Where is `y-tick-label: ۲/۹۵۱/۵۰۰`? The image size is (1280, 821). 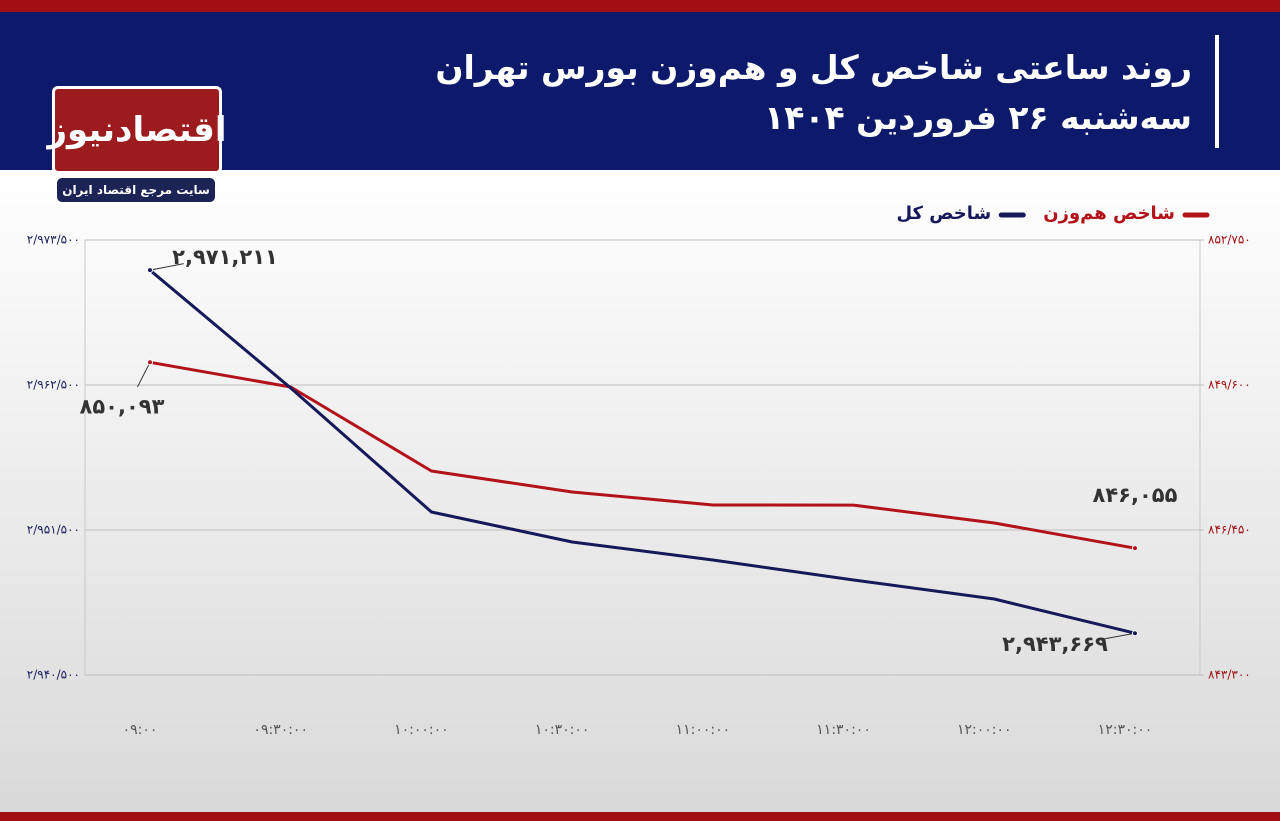
y-tick-label: ۲/۹۵۱/۵۰۰ is located at coordinates (53, 530).